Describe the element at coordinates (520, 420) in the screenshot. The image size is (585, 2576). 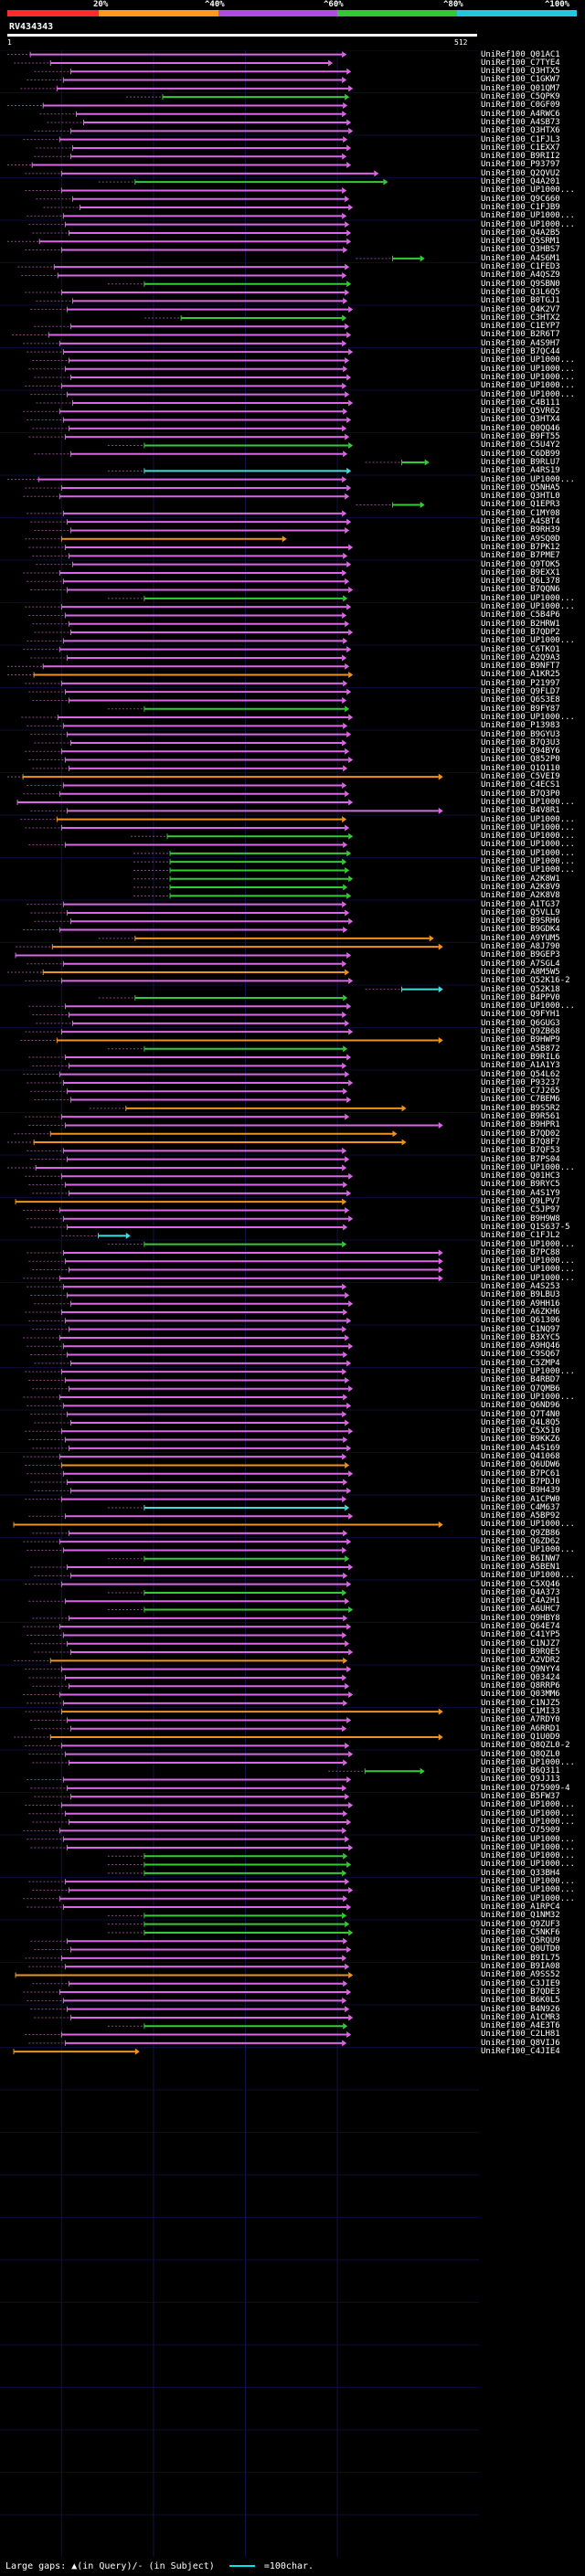
I see `hit-label: UniRef100_Q3HTX4` at that location.